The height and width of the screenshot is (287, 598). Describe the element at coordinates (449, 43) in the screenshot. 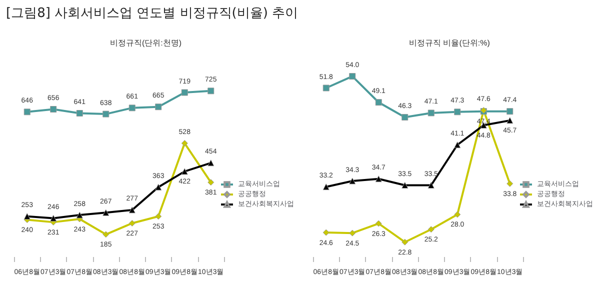

I see `chart-title: 비정규직 비율(단위:%)` at that location.